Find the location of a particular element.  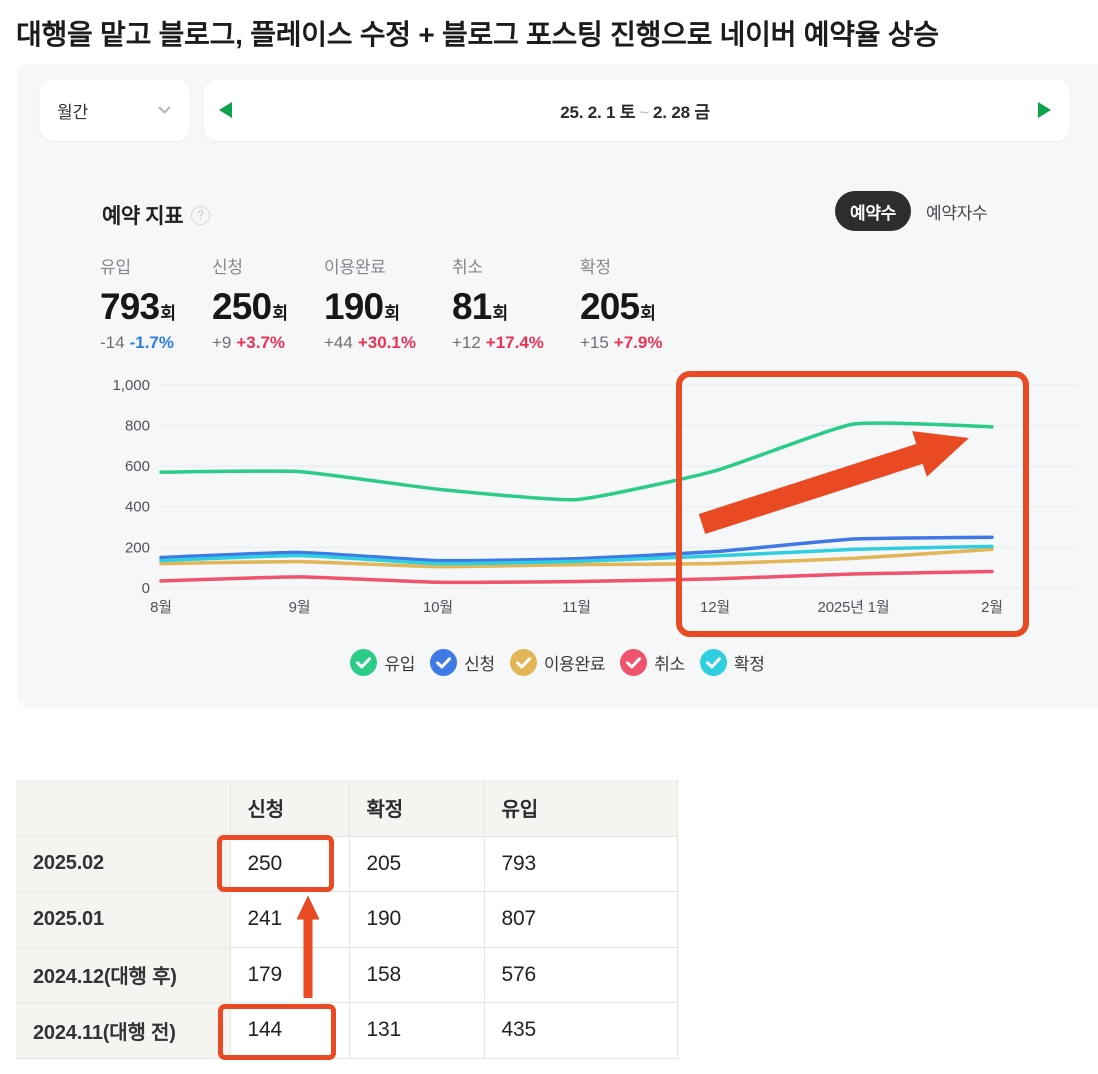

cell-requests: 241 is located at coordinates (289, 919).